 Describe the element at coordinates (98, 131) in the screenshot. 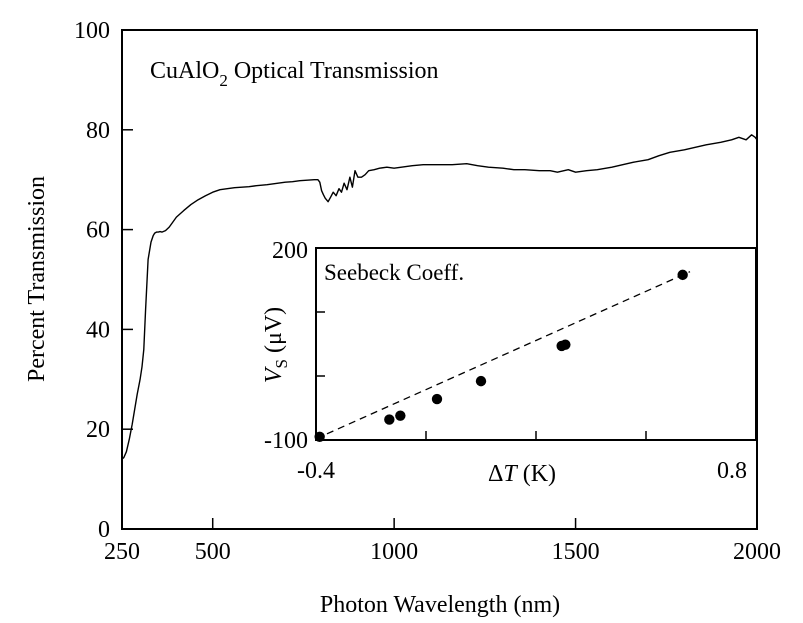

I see `y-tick-label: 80` at that location.